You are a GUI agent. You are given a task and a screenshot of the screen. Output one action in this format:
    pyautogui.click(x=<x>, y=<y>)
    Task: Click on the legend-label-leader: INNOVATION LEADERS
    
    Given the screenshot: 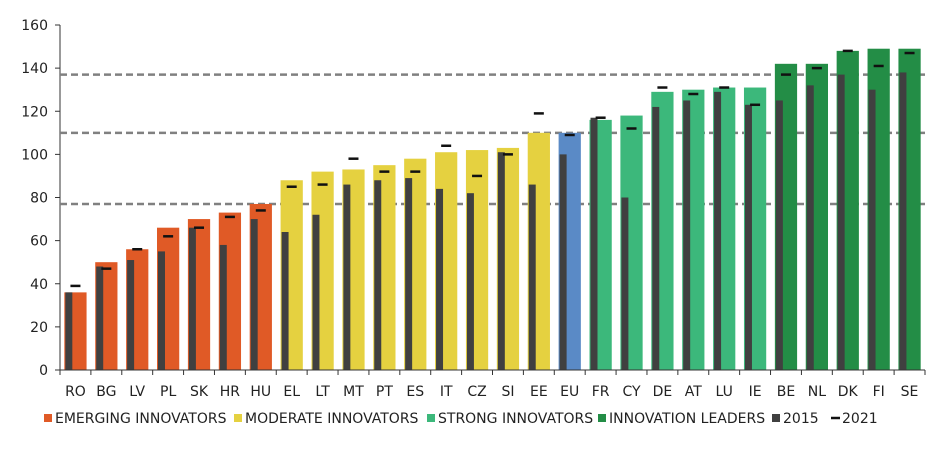 What is the action you would take?
    pyautogui.click(x=687, y=419)
    